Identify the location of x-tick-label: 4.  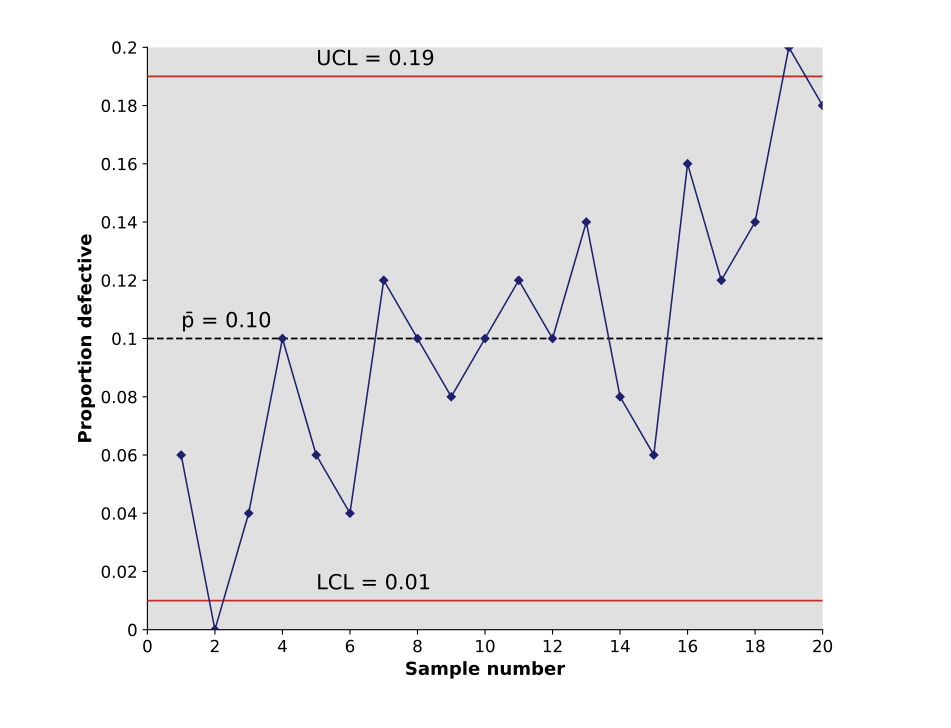
(282, 646).